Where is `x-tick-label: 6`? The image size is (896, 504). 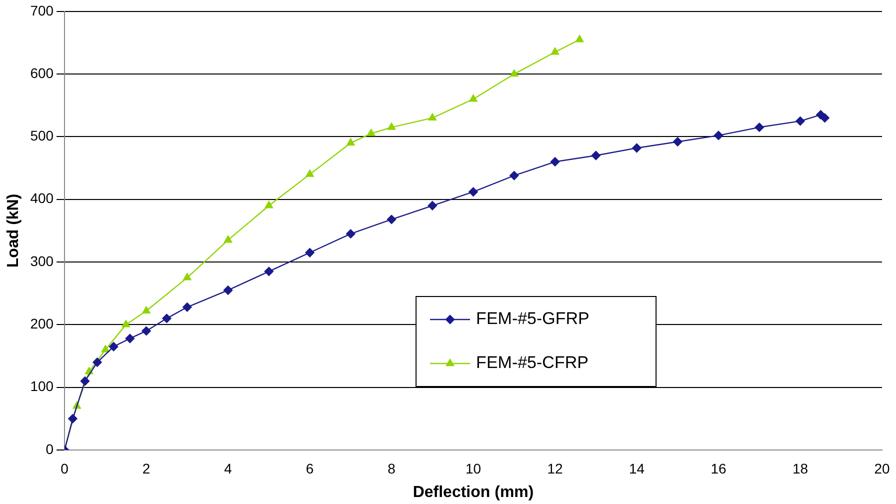 x-tick-label: 6 is located at coordinates (310, 468).